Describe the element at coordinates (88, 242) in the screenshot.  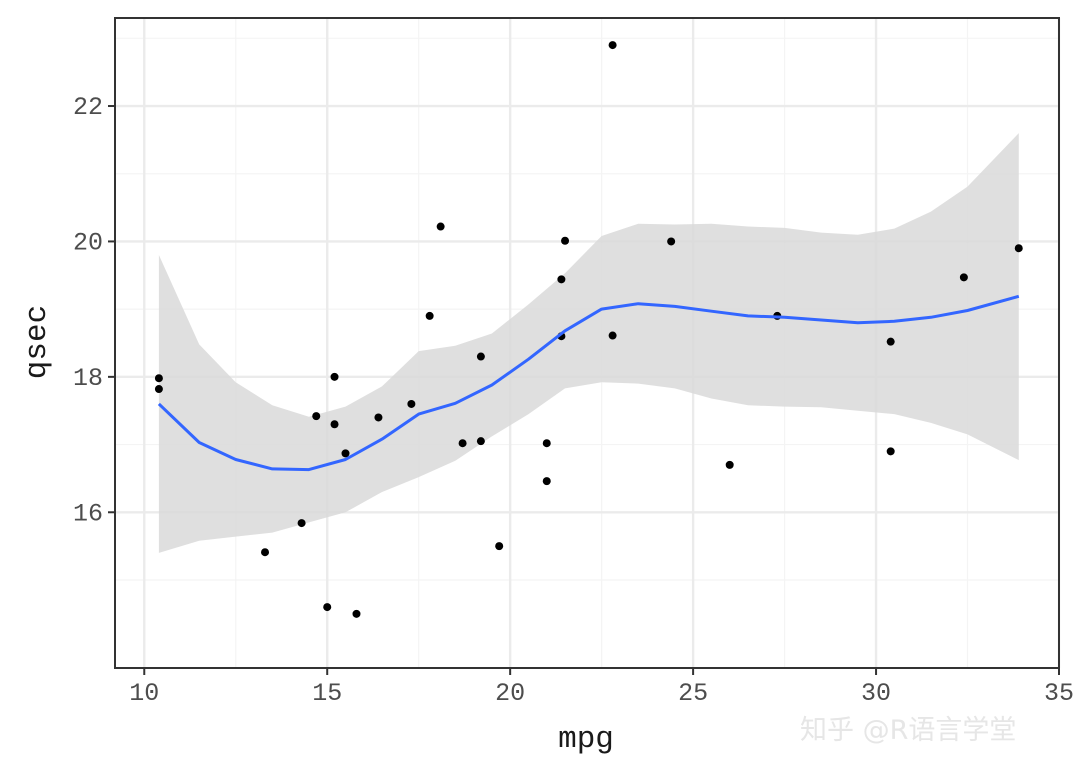
I see `y-tick-label: 20` at that location.